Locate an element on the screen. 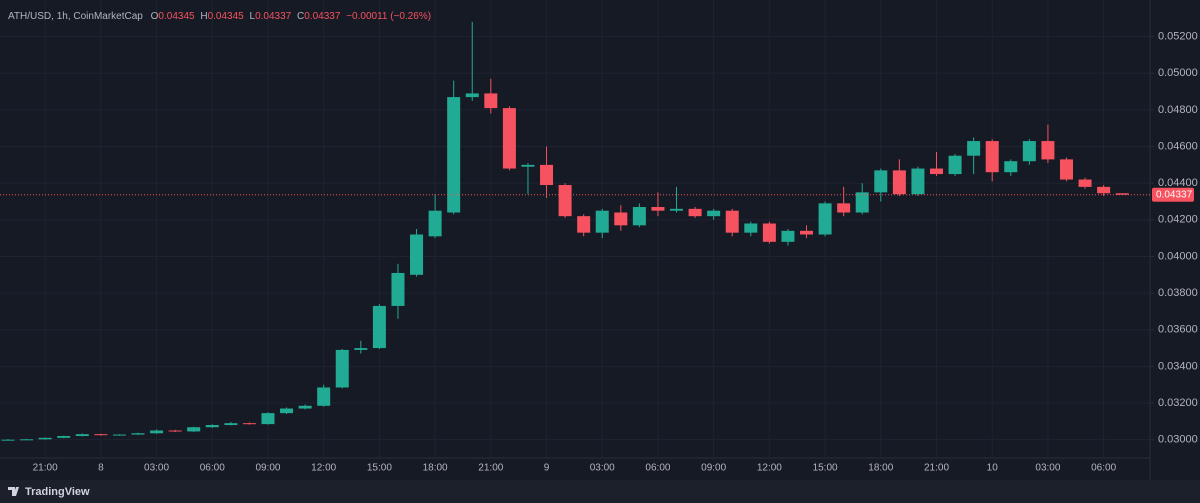 The image size is (1200, 503). x-tick-label: 9 is located at coordinates (547, 468).